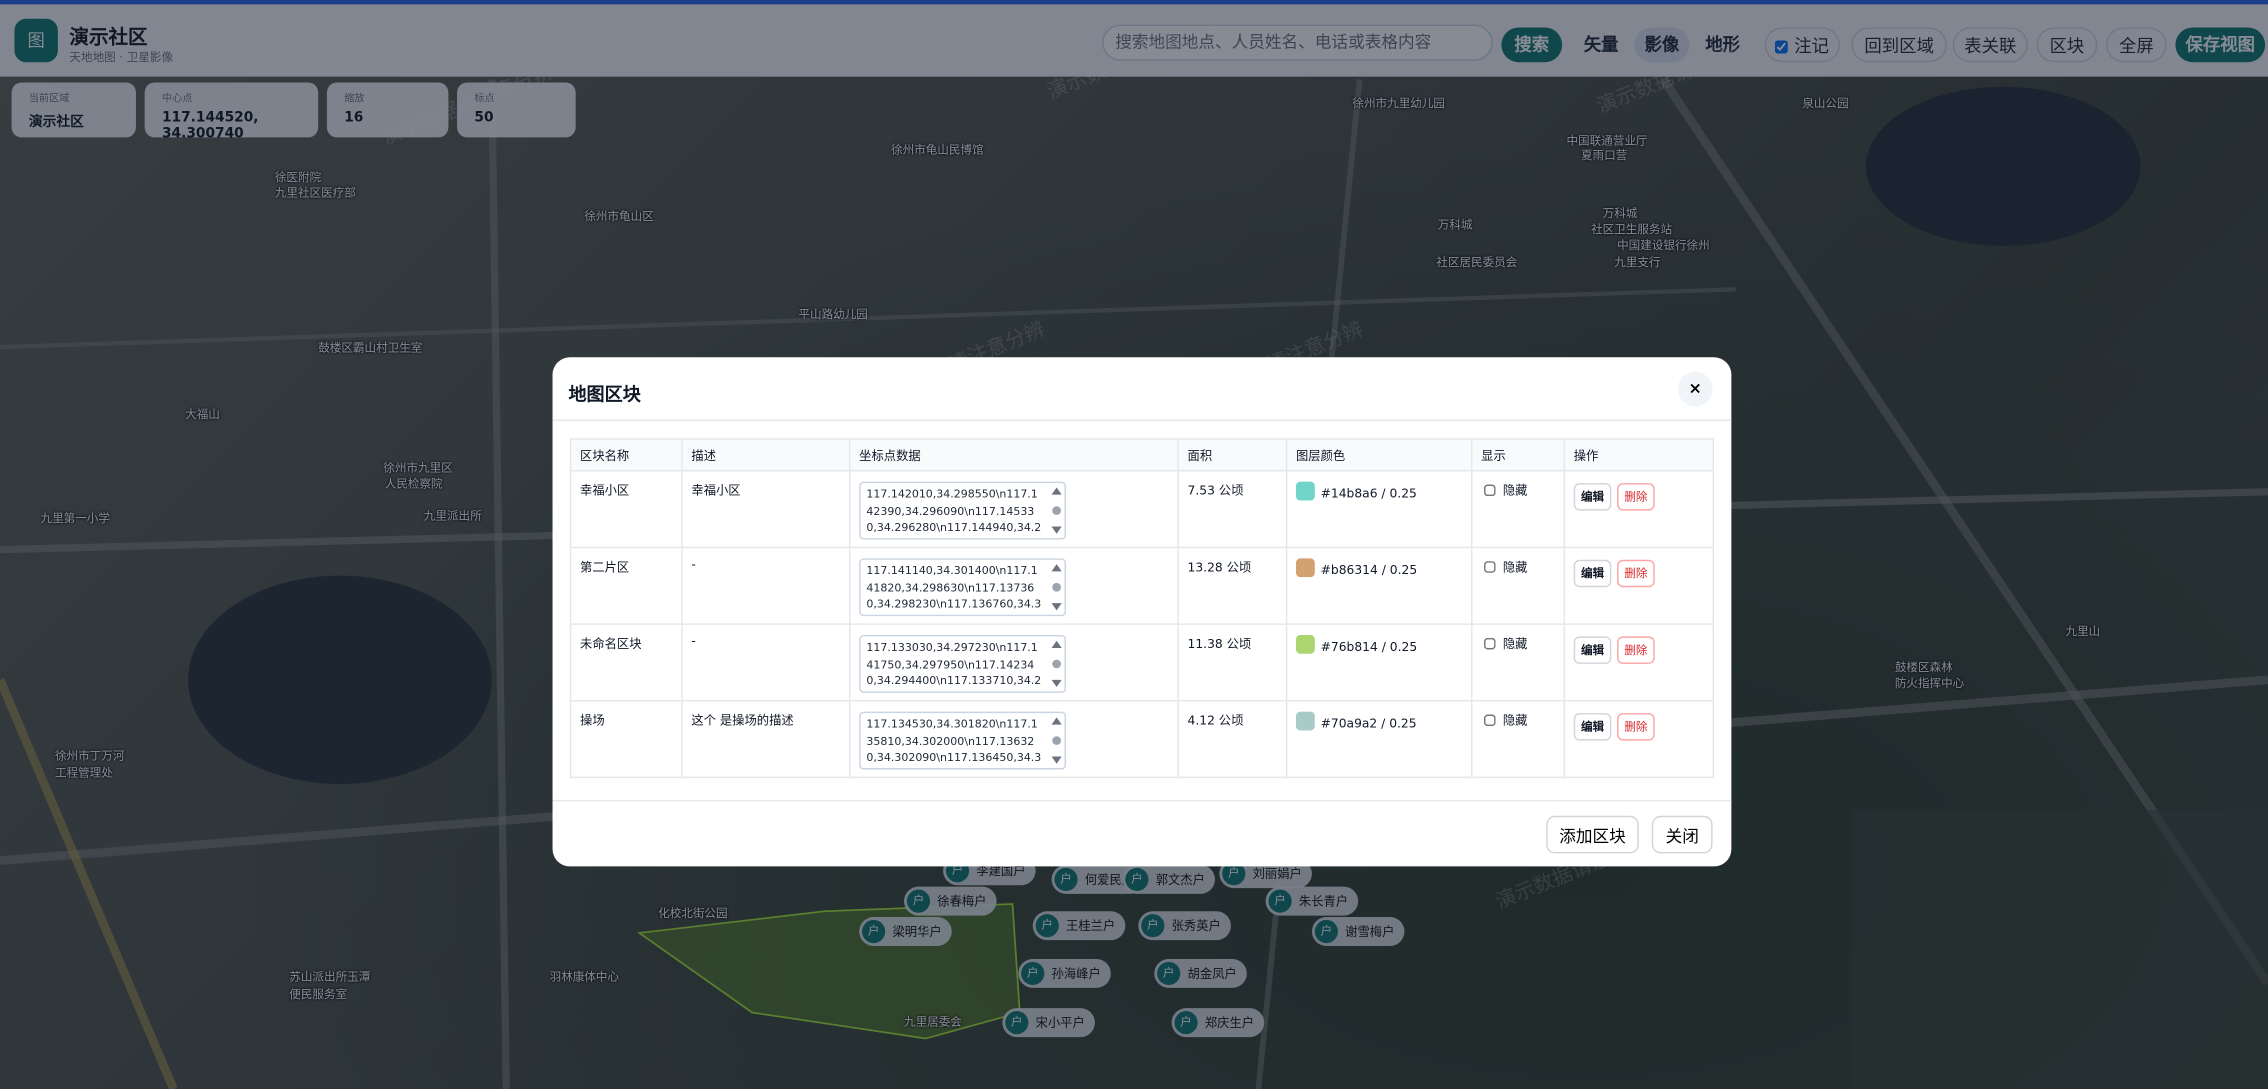 This screenshot has height=1089, width=2268. What do you see at coordinates (604, 394) in the screenshot?
I see `modal-title: 地图区块` at bounding box center [604, 394].